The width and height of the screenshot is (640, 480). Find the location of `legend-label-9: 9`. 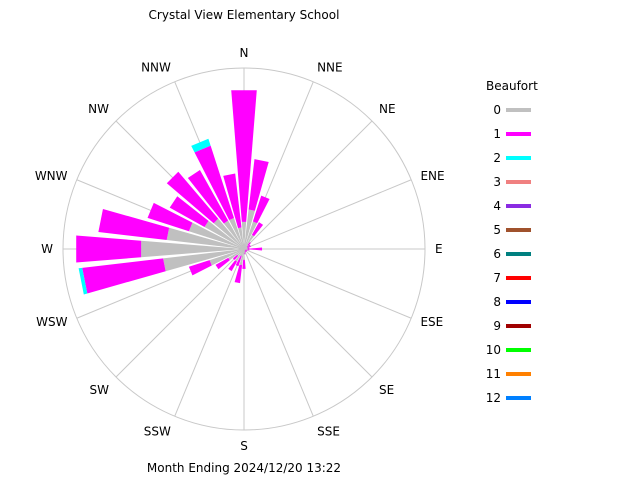

legend-label-9: 9 is located at coordinates (497, 326).